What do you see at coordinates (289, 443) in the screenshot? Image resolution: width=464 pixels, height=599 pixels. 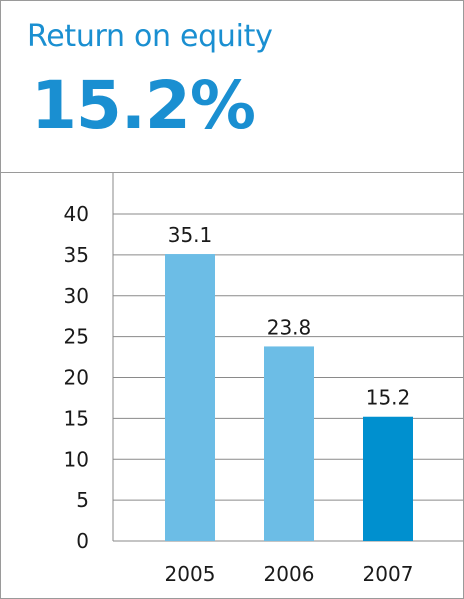 I see `bar-2006` at bounding box center [289, 443].